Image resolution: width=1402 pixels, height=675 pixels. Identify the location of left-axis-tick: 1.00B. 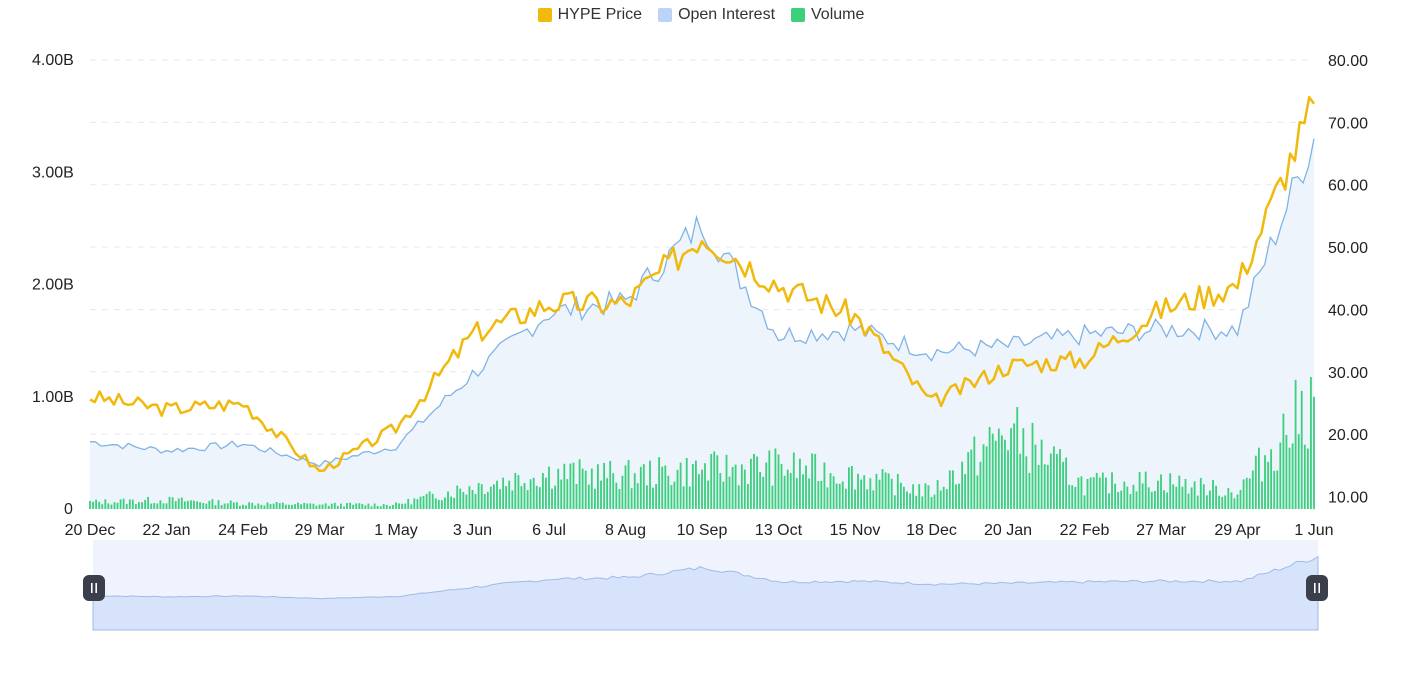
(53, 397).